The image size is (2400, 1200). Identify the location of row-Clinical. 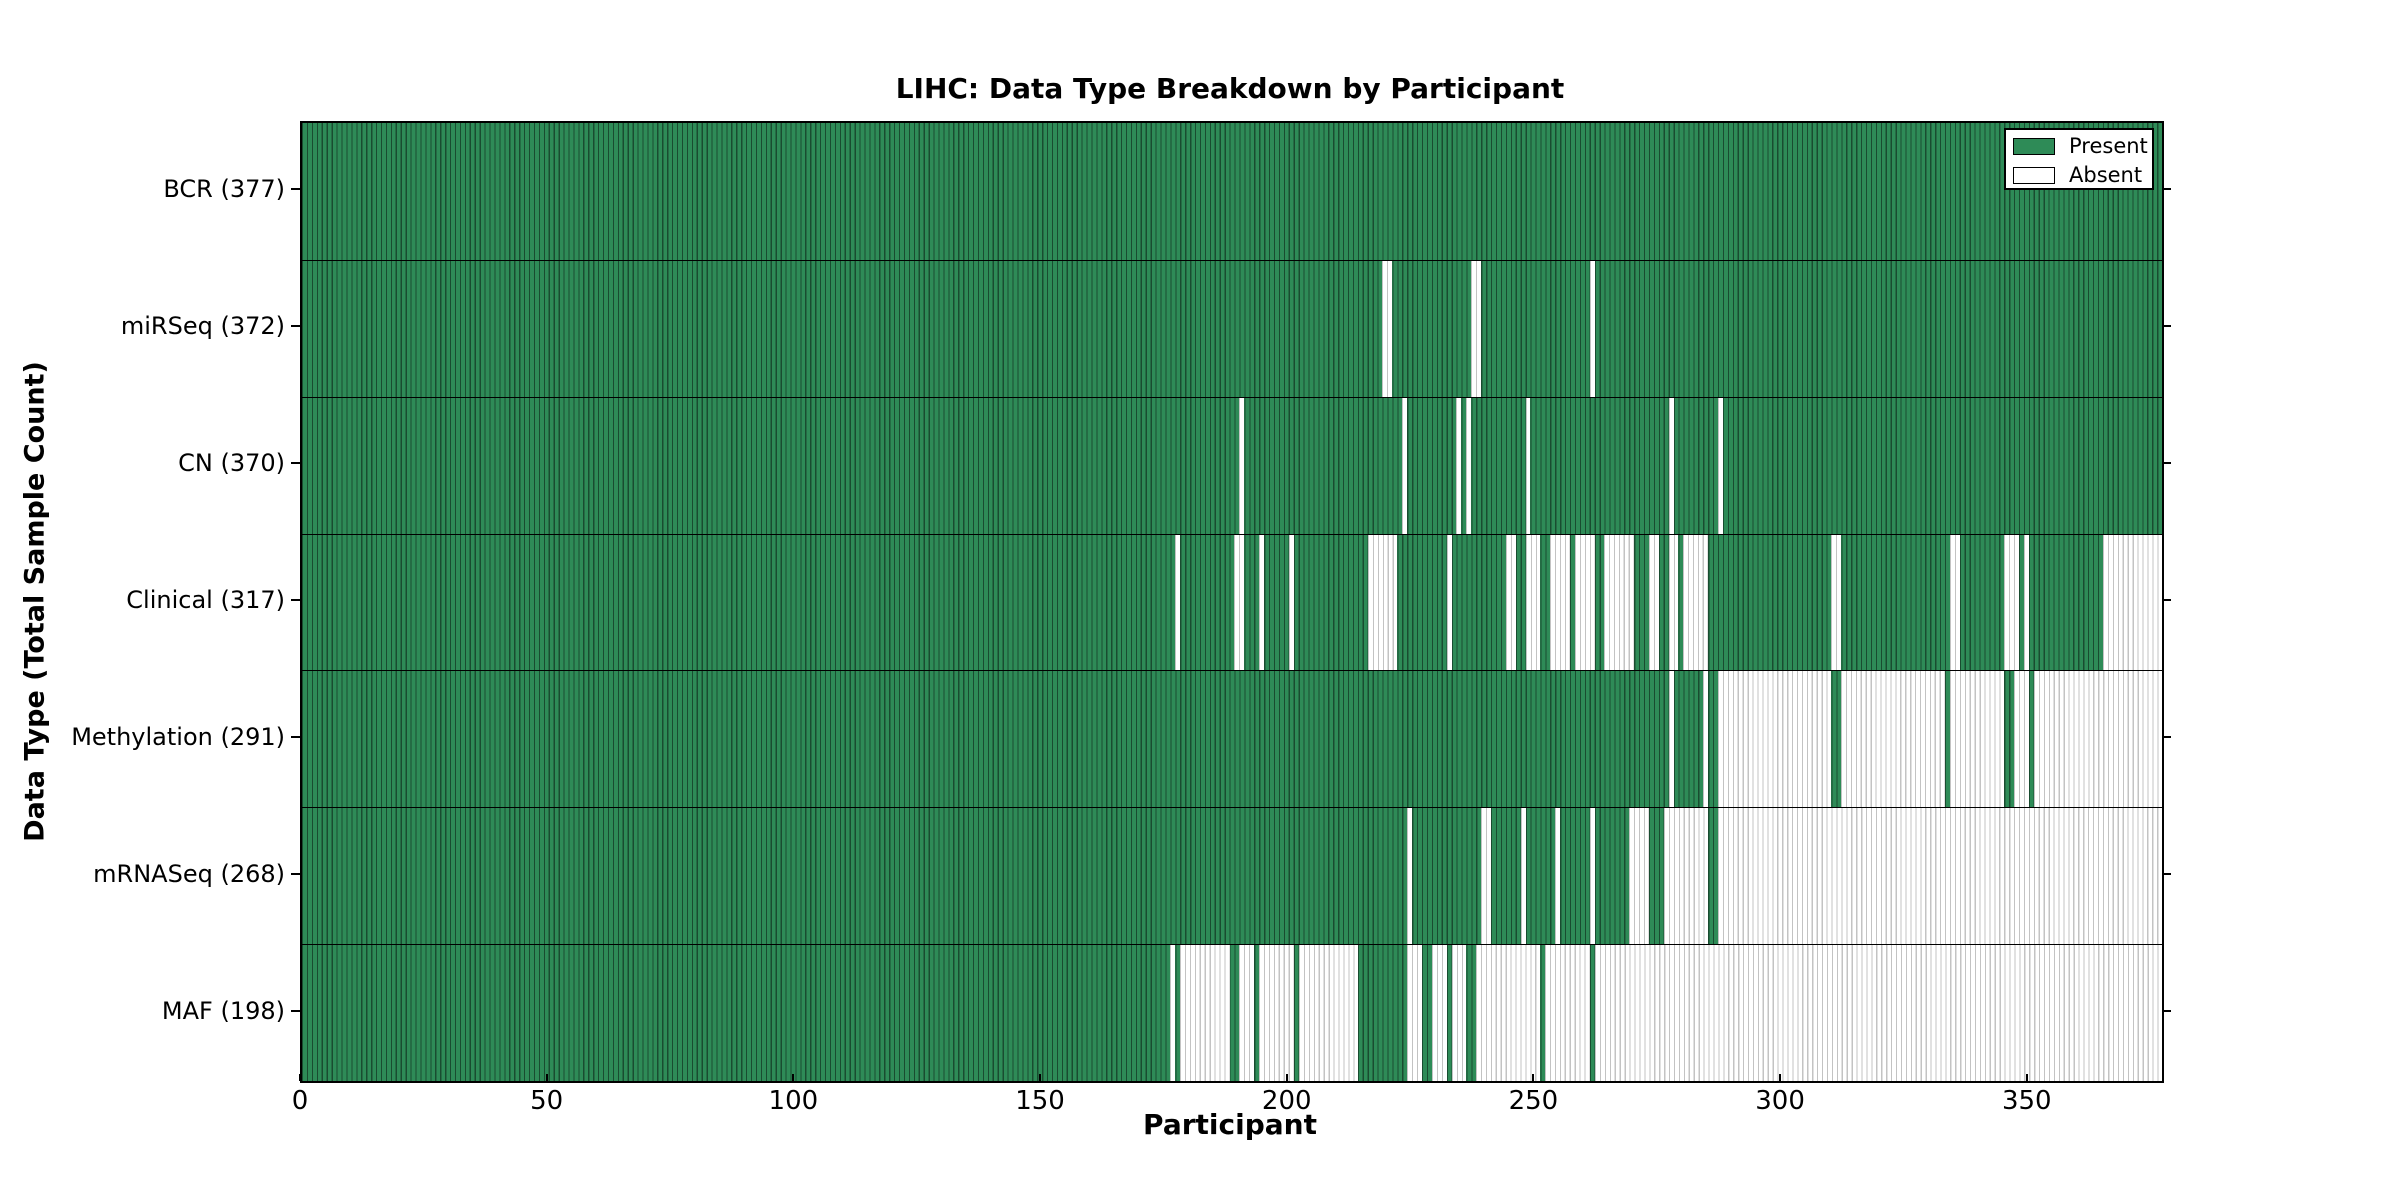
(1232, 602).